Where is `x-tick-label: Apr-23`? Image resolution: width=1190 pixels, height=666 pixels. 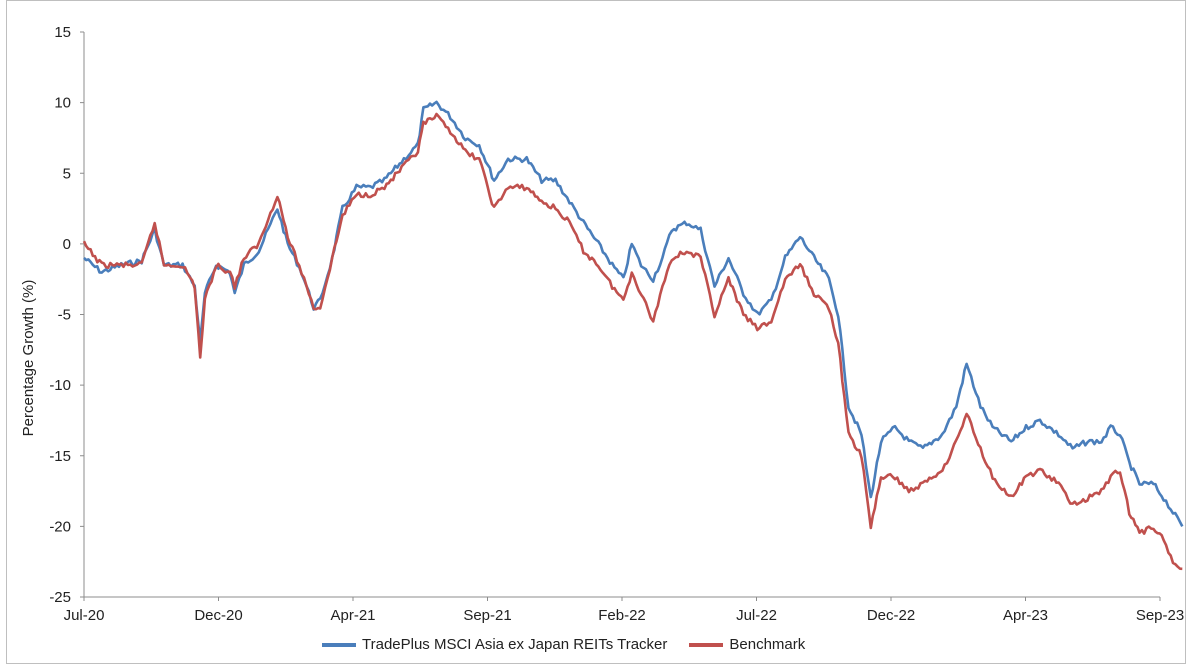
x-tick-label: Apr-23 is located at coordinates (1025, 615).